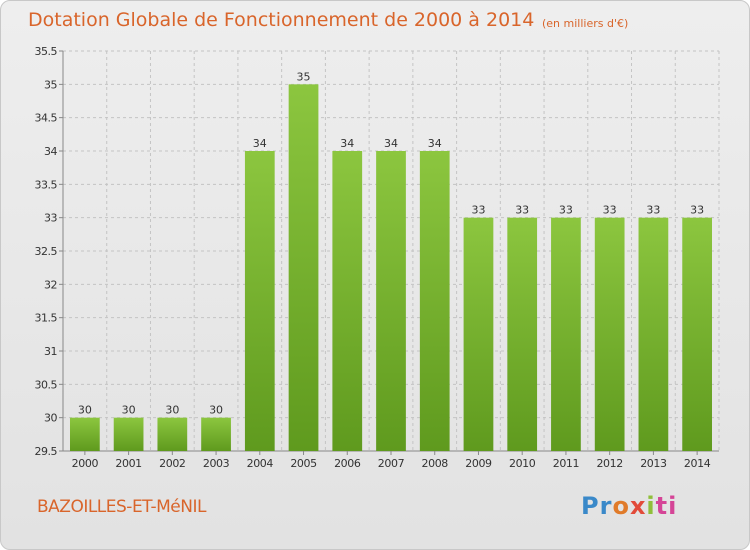  Describe the element at coordinates (347, 463) in the screenshot. I see `x-tick-label: 2006` at that location.